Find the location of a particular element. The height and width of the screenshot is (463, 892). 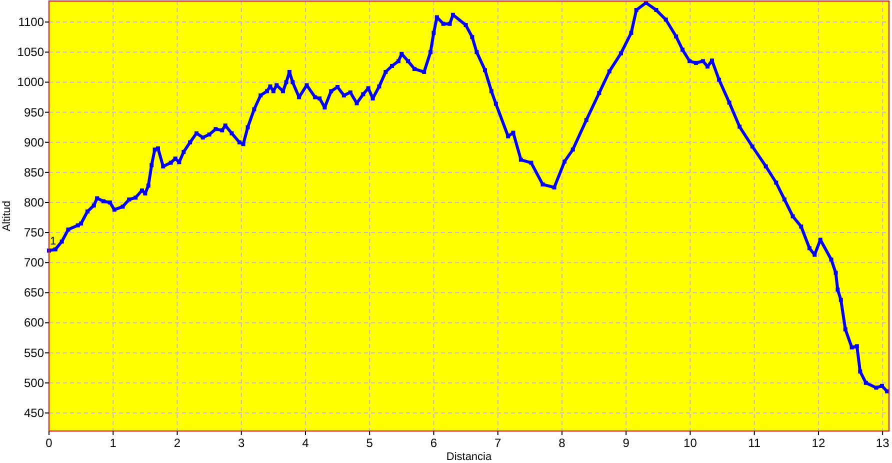

y-tick-label: 700 is located at coordinates (34, 263).